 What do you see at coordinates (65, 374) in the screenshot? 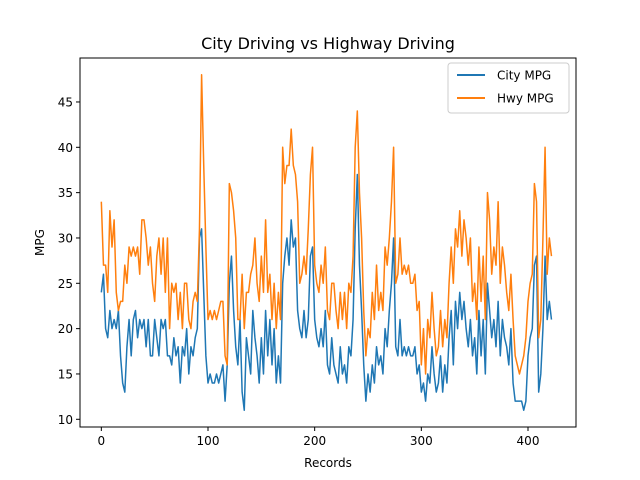
I see `y-tick-label: 15` at bounding box center [65, 374].